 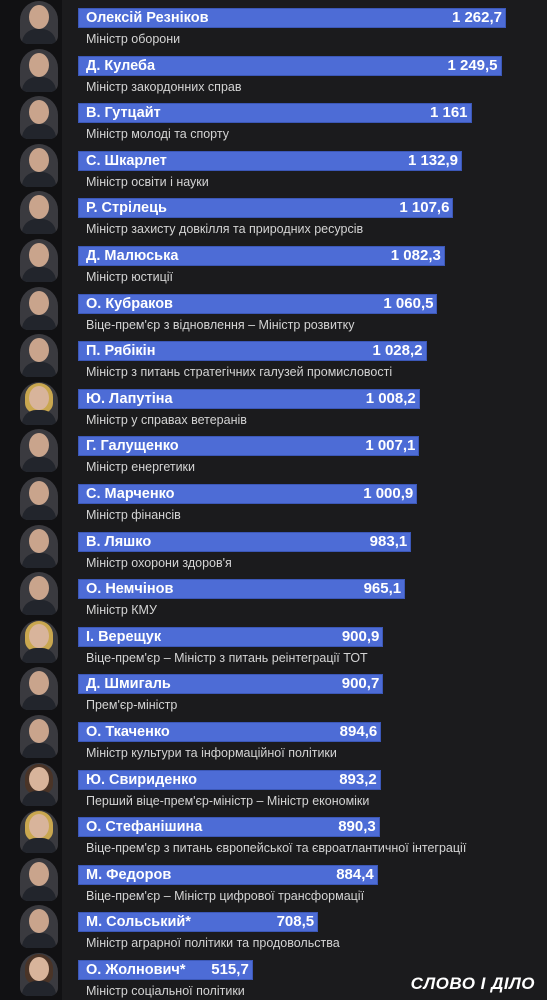 I want to click on minister-role: Міністр оборони, so click(x=133, y=39).